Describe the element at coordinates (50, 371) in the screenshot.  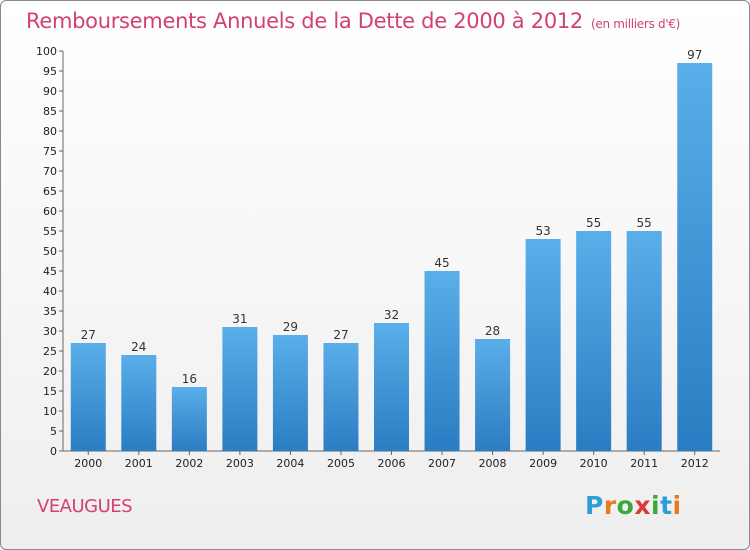
I see `y-tick-label: 20` at that location.